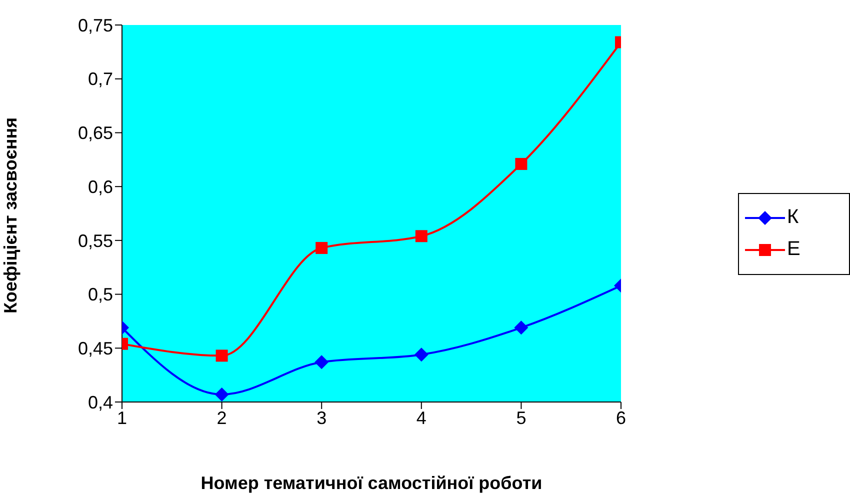 The width and height of the screenshot is (850, 497). Describe the element at coordinates (122, 418) in the screenshot. I see `x-tick-label: 1` at that location.